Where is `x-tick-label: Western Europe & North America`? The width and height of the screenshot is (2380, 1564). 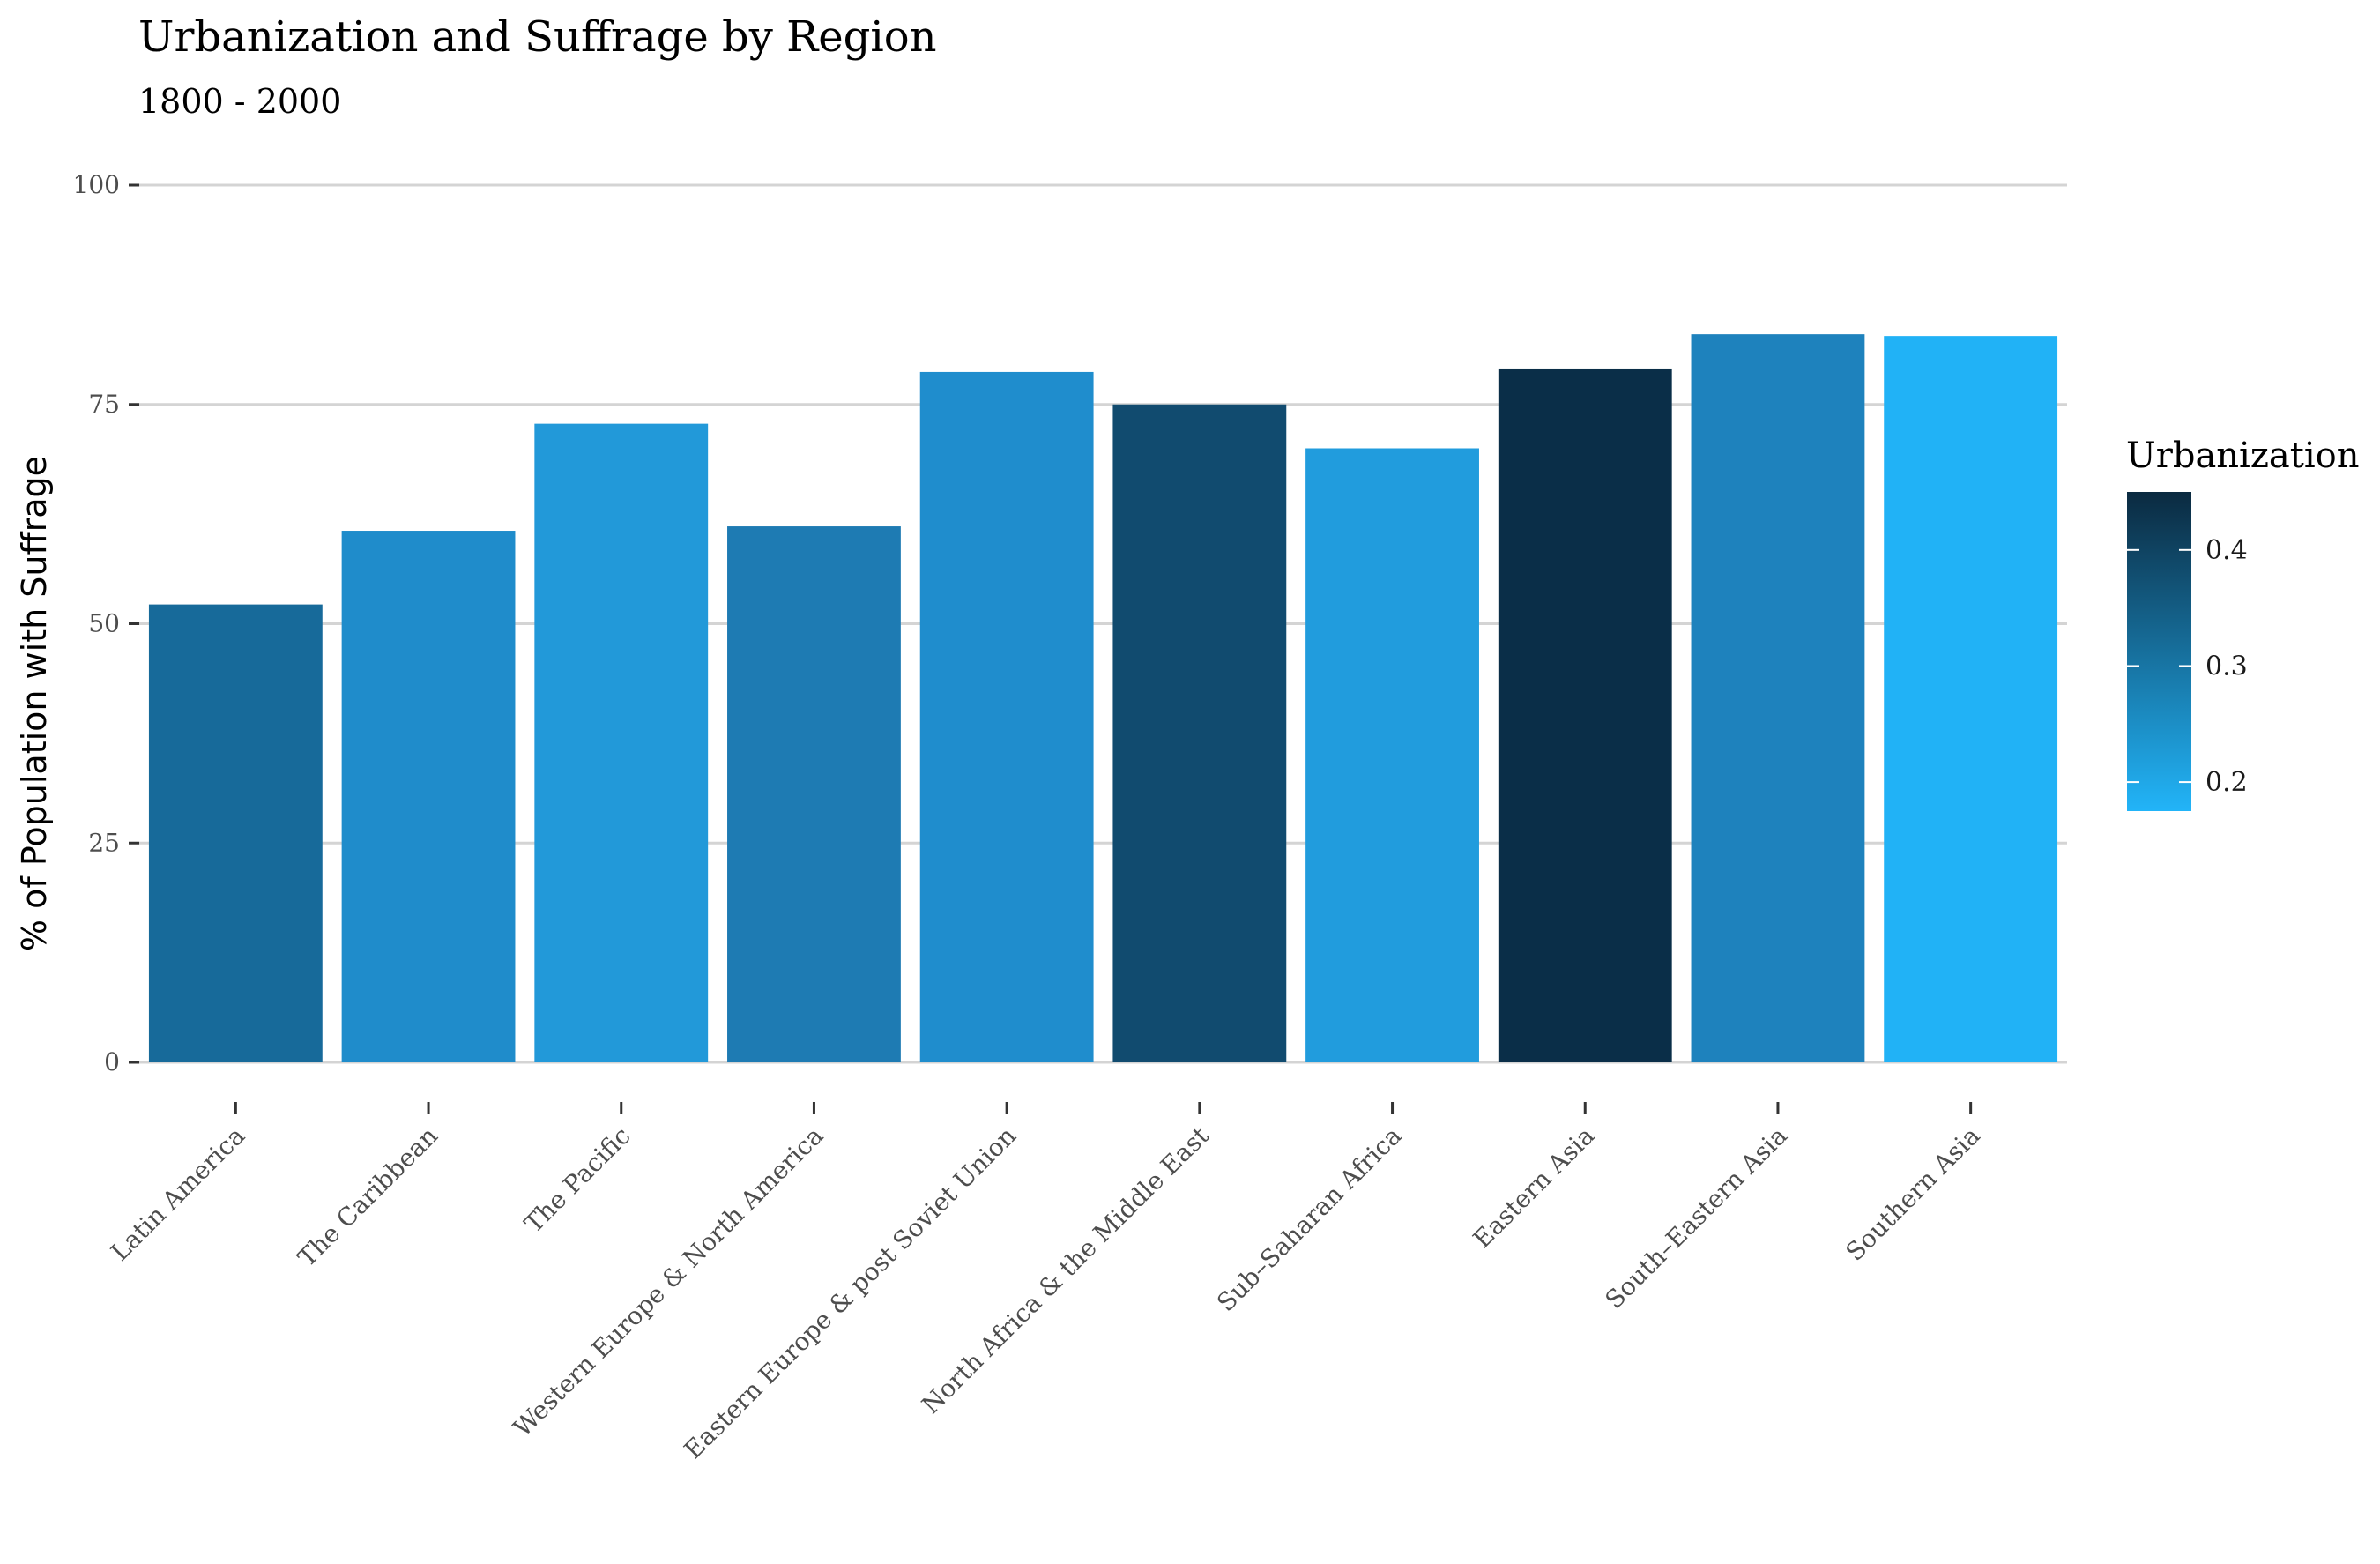
x-tick-label: Western Europe & North America is located at coordinates (668, 1282).